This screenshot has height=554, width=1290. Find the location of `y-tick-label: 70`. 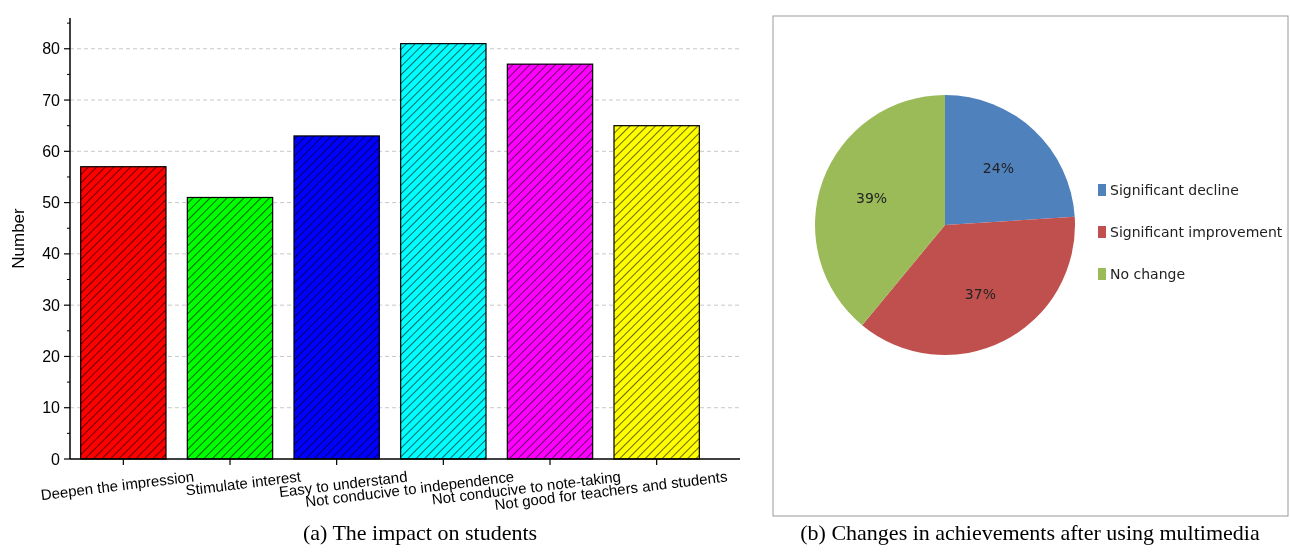

y-tick-label: 70 is located at coordinates (51, 100).